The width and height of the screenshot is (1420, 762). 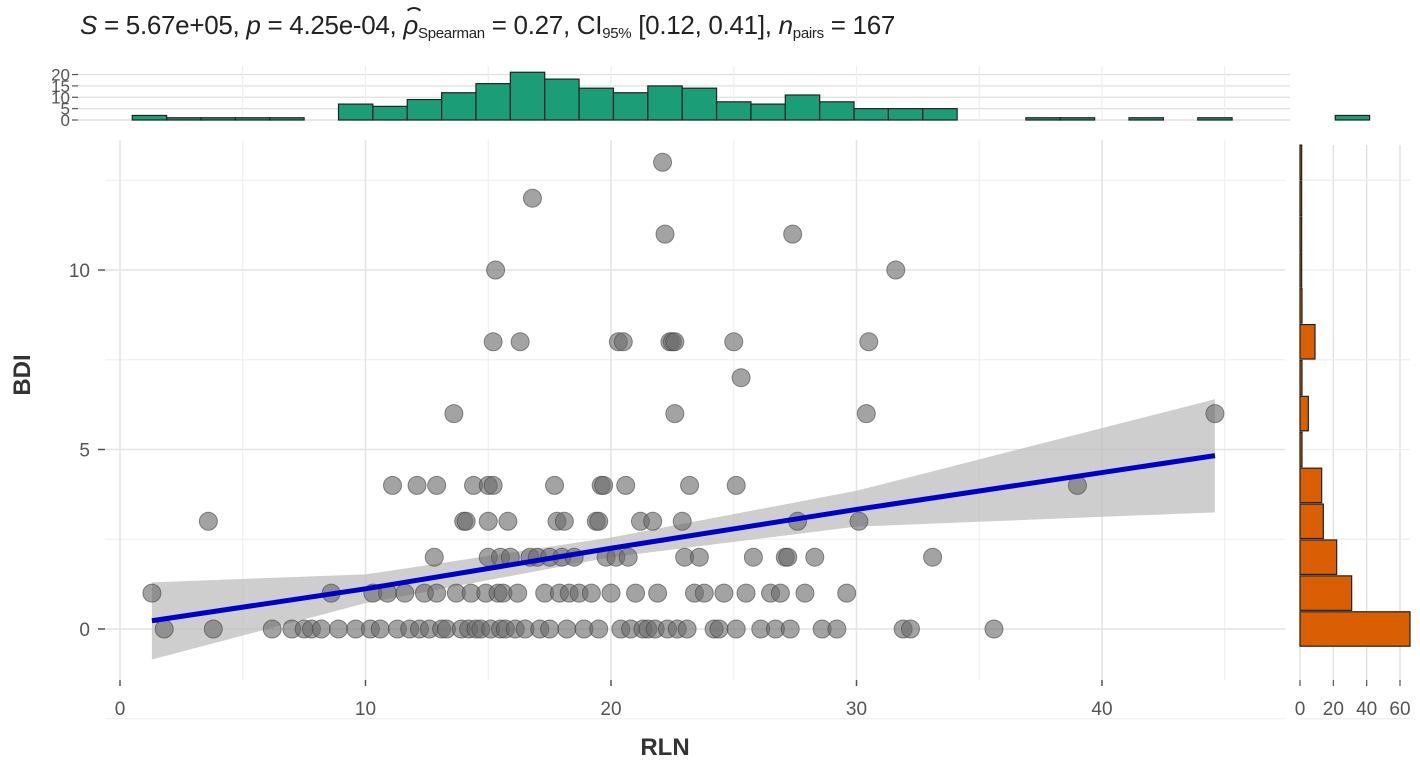 I want to click on x-tick-label: 0, so click(x=120, y=709).